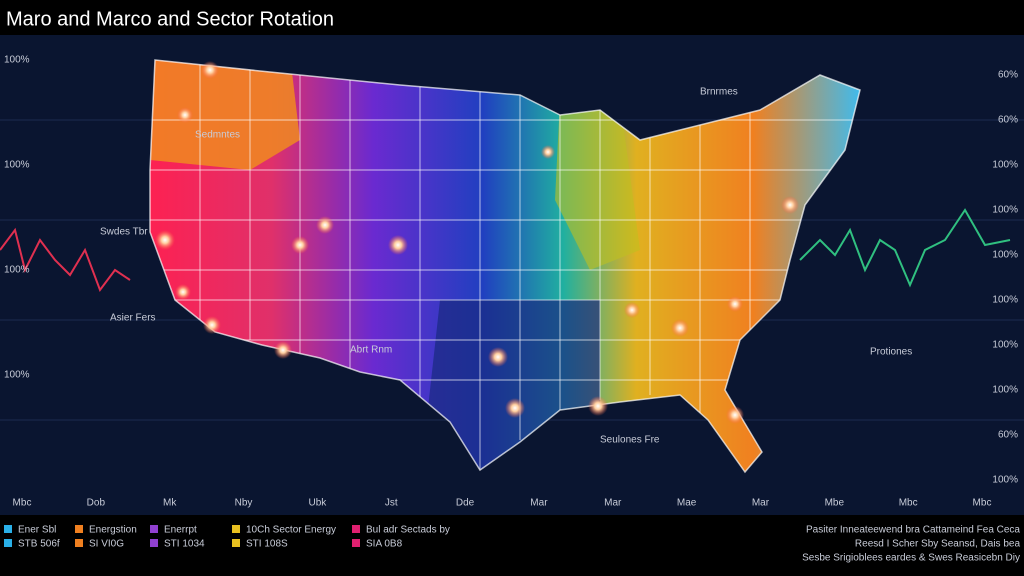  What do you see at coordinates (512, 545) in the screenshot?
I see `legend-bar` at bounding box center [512, 545].